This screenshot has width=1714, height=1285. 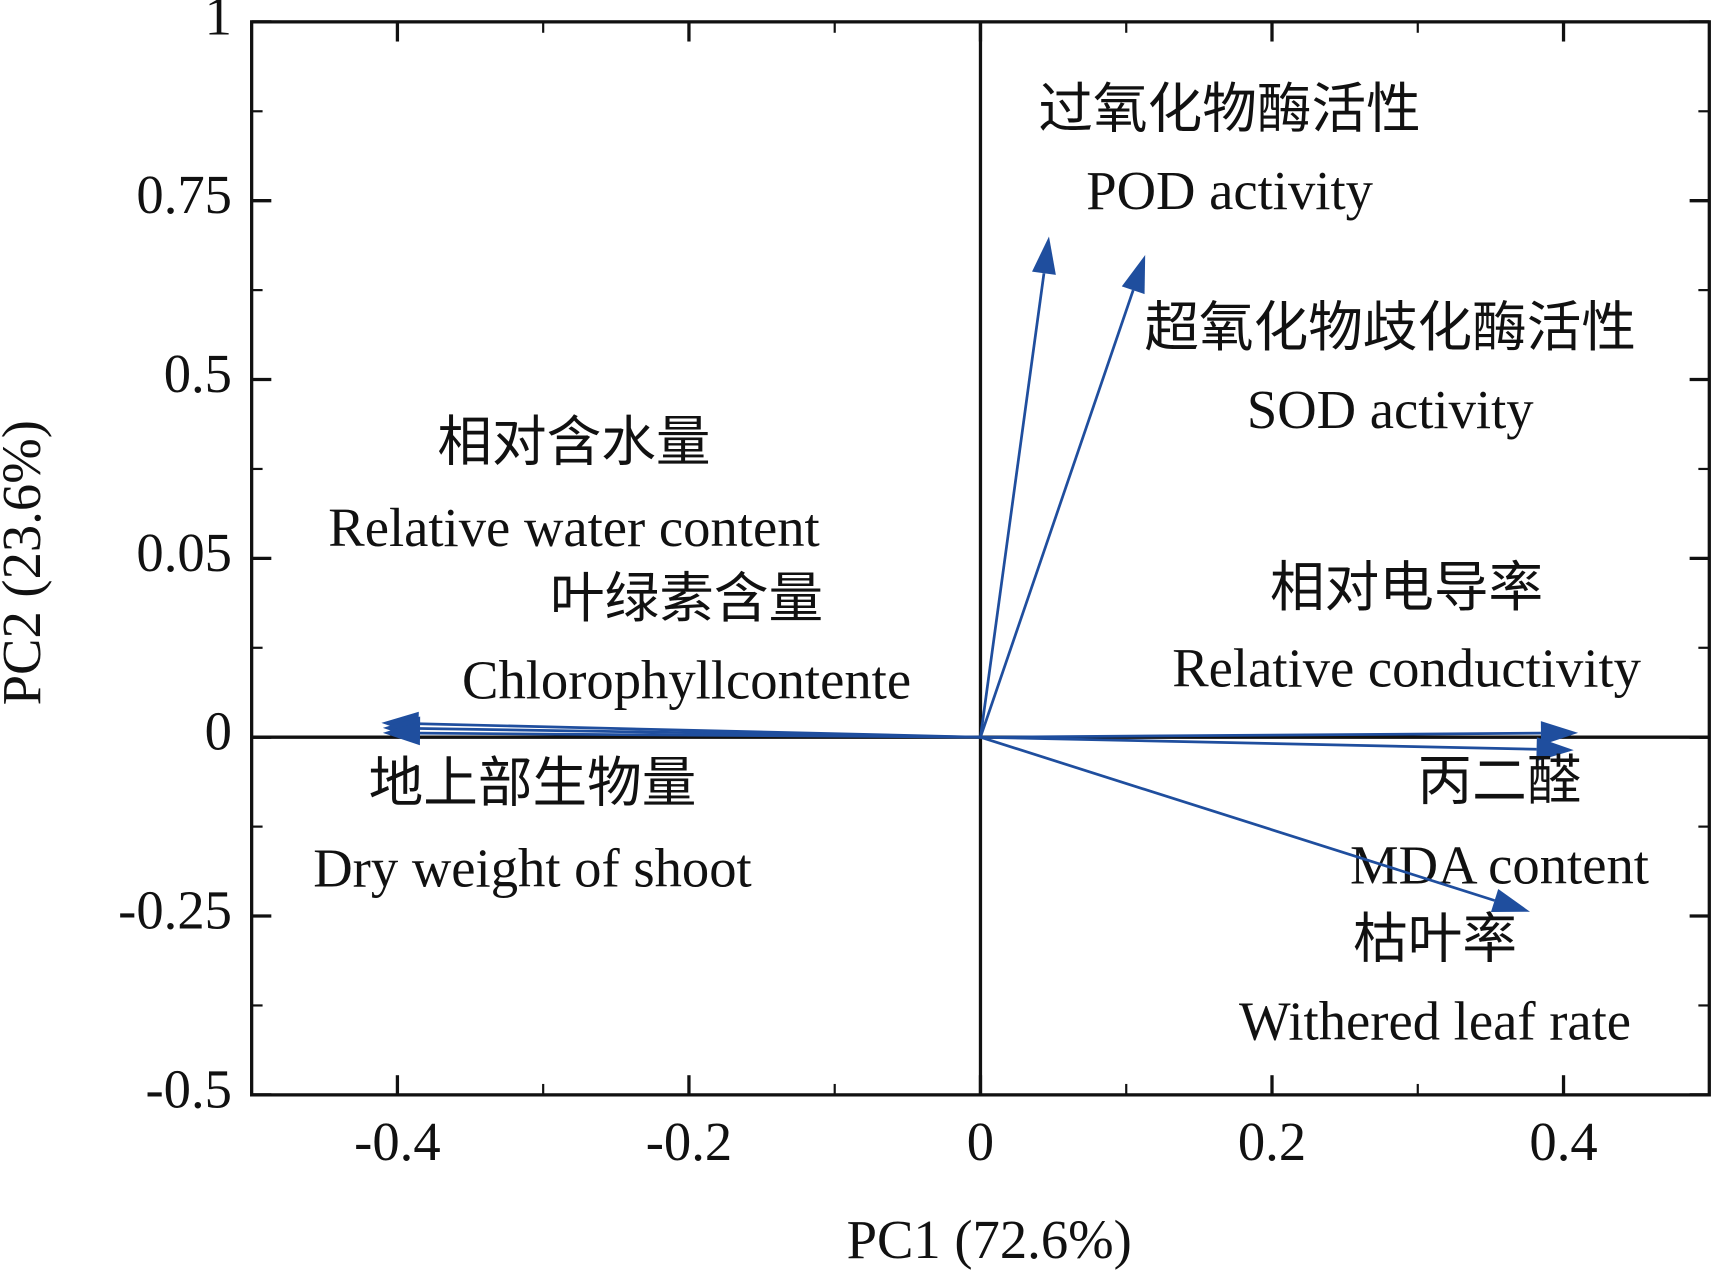 What do you see at coordinates (218, 23) in the screenshot?
I see `y-tick-label: 1` at bounding box center [218, 23].